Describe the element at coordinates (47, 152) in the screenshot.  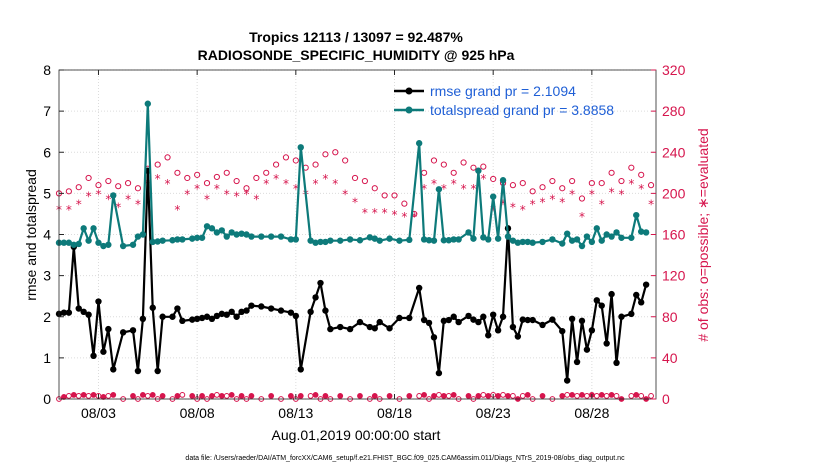
I see `y-tick-label: 6` at that location.